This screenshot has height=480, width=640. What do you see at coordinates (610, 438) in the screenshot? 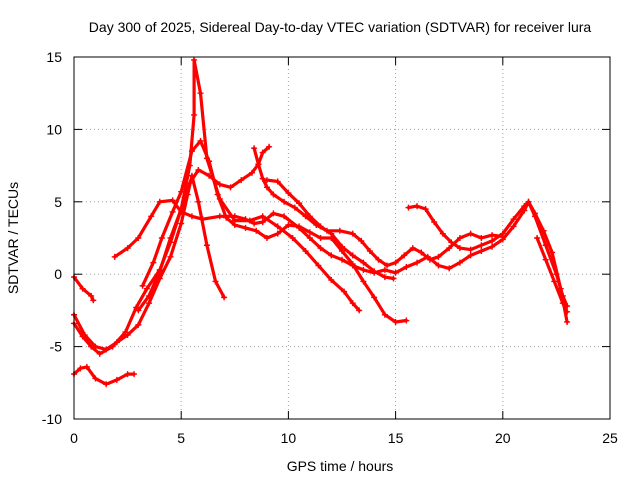
I see `x-tick-label: 25` at bounding box center [610, 438].